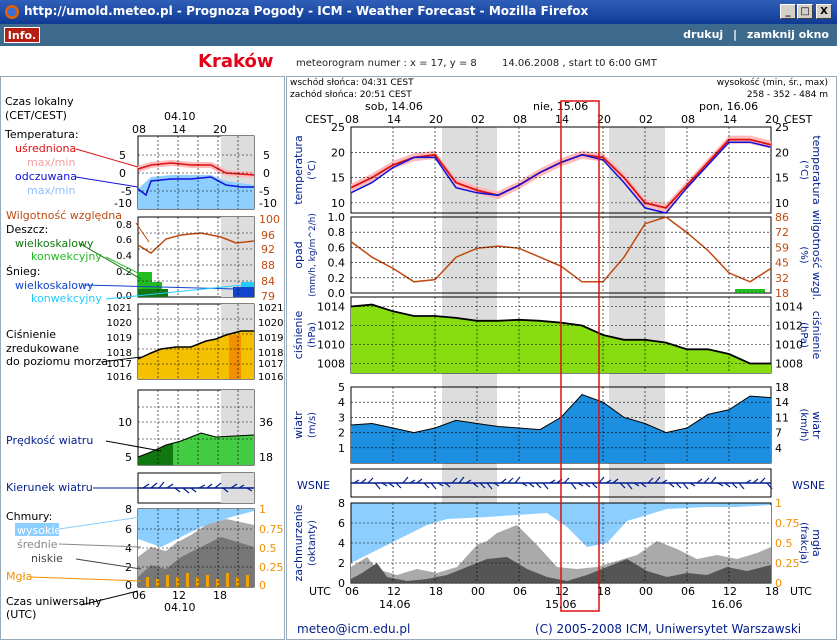  What do you see at coordinates (816, 255) in the screenshot?
I see `humid-axis-label: wilgotność wzgl.` at bounding box center [816, 255].